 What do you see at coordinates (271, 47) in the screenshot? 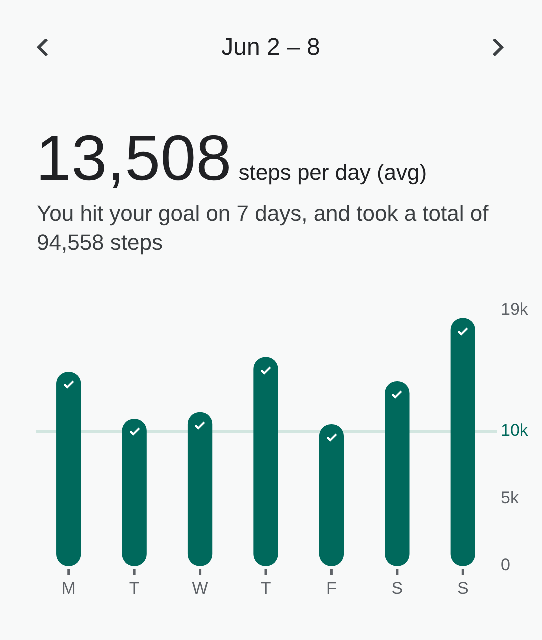
I see `chart-title: Jun 2 – 8` at bounding box center [271, 47].